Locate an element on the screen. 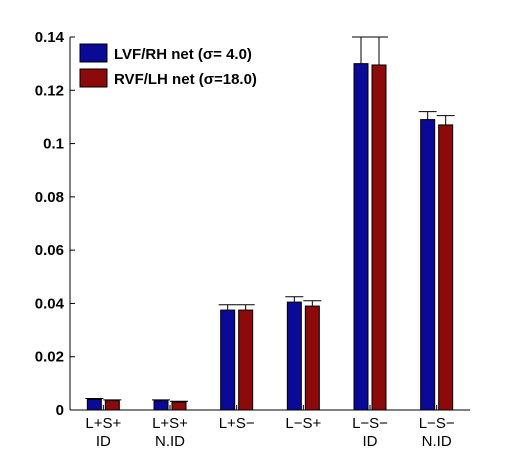  y-tick-label: 0.12 is located at coordinates (49, 90).